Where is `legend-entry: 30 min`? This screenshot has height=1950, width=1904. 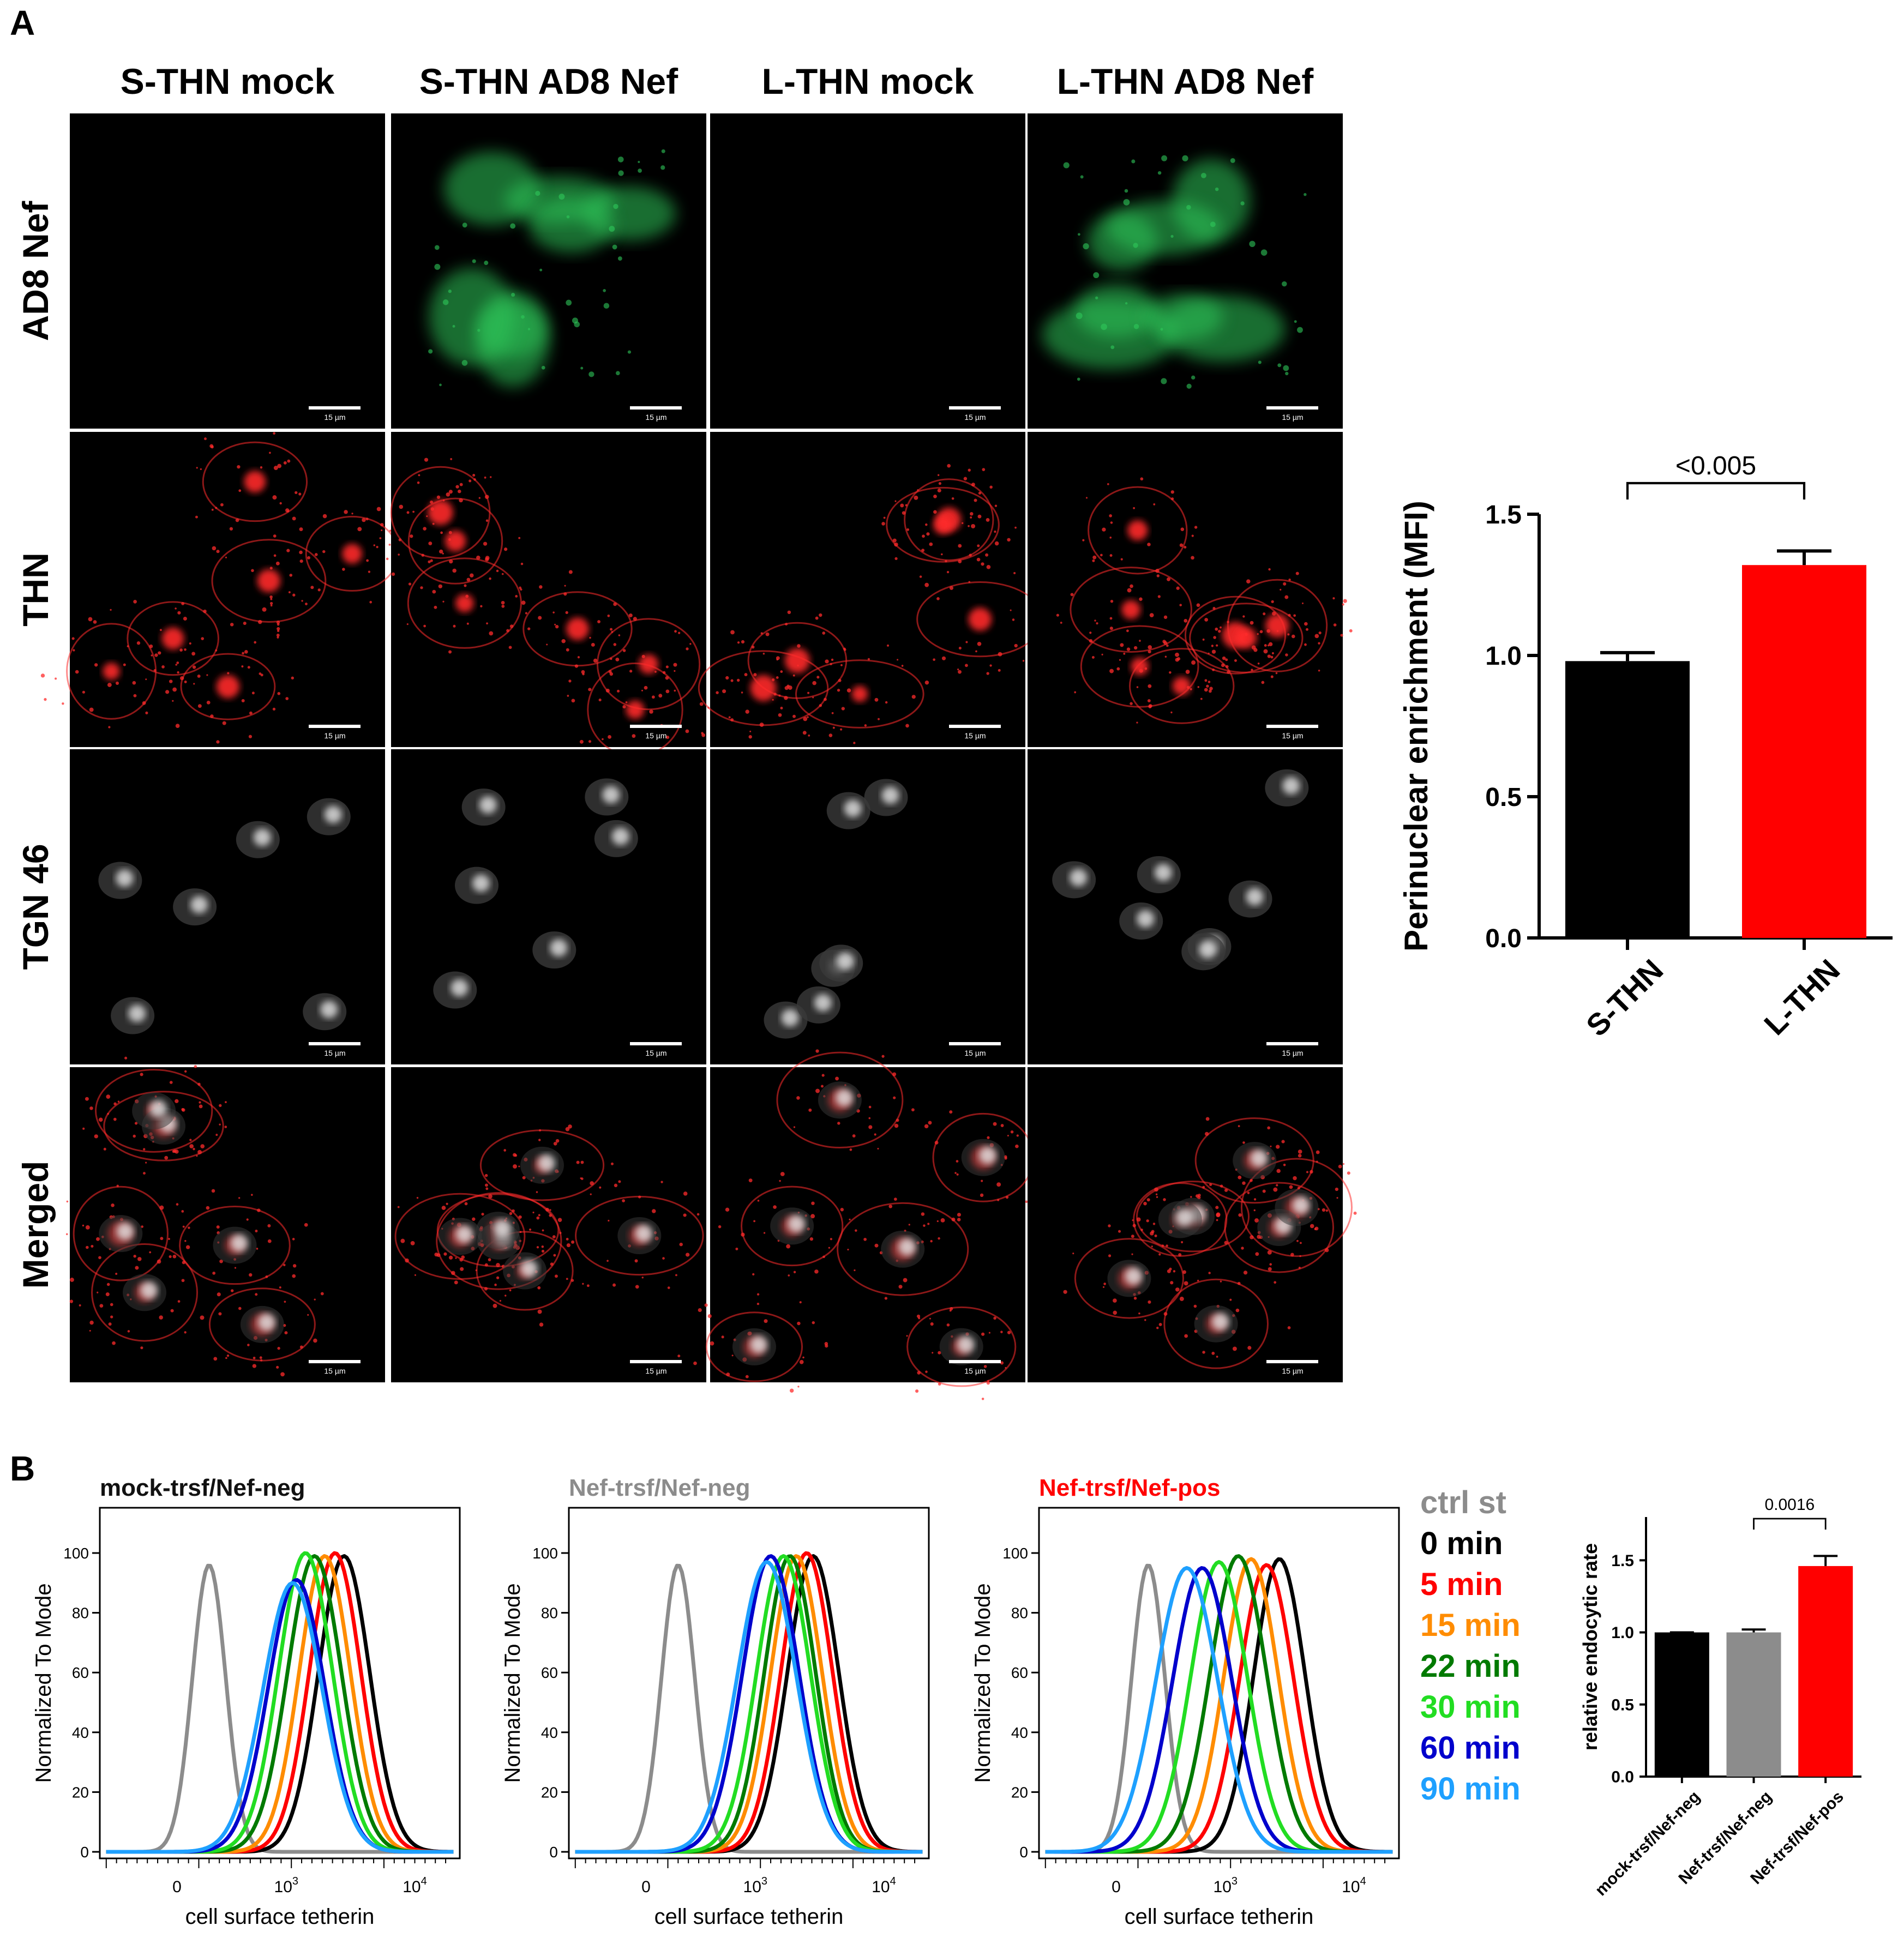 legend-entry: 30 min is located at coordinates (1470, 1707).